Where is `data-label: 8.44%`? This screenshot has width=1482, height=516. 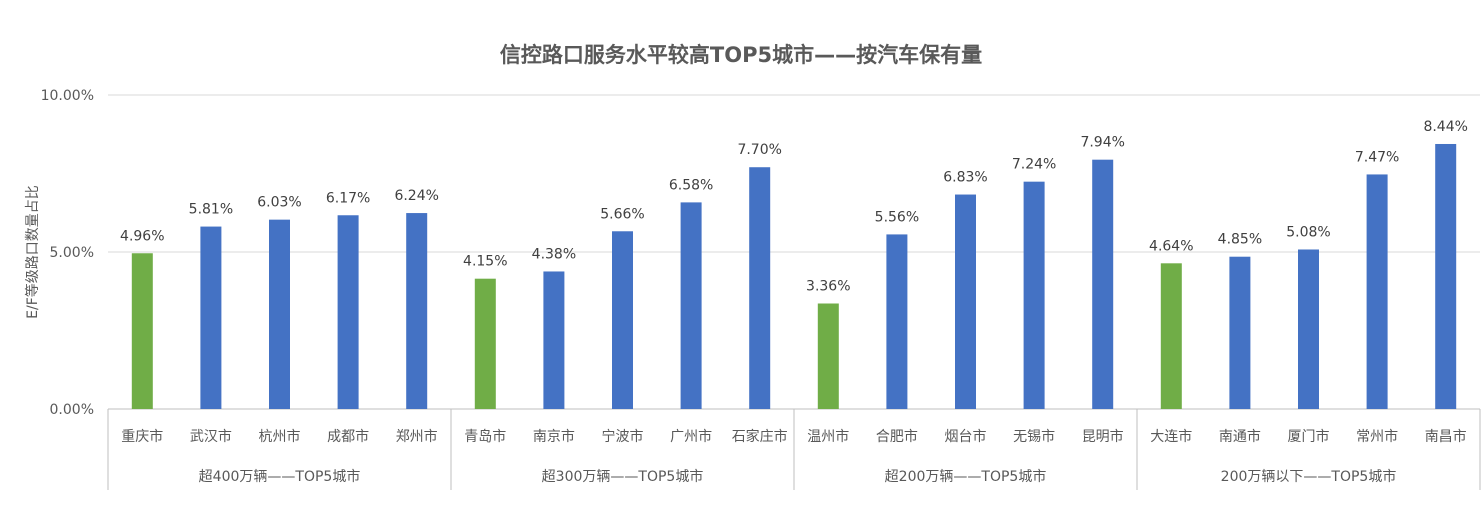 data-label: 8.44% is located at coordinates (1445, 127).